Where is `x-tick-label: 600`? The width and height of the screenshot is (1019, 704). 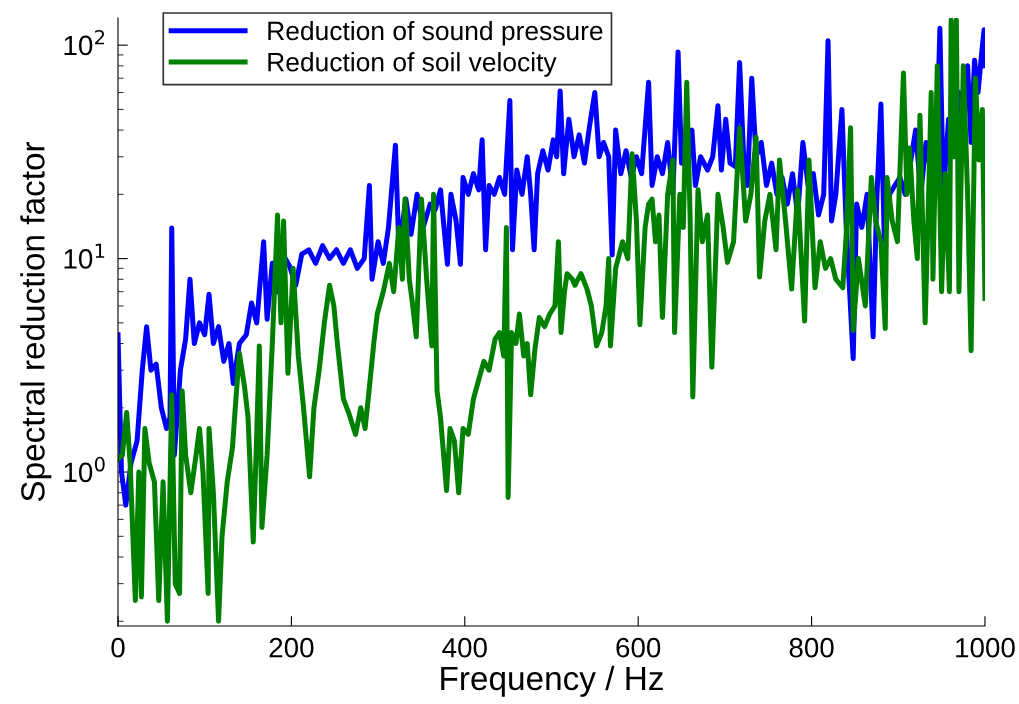
x-tick-label: 600 is located at coordinates (638, 647).